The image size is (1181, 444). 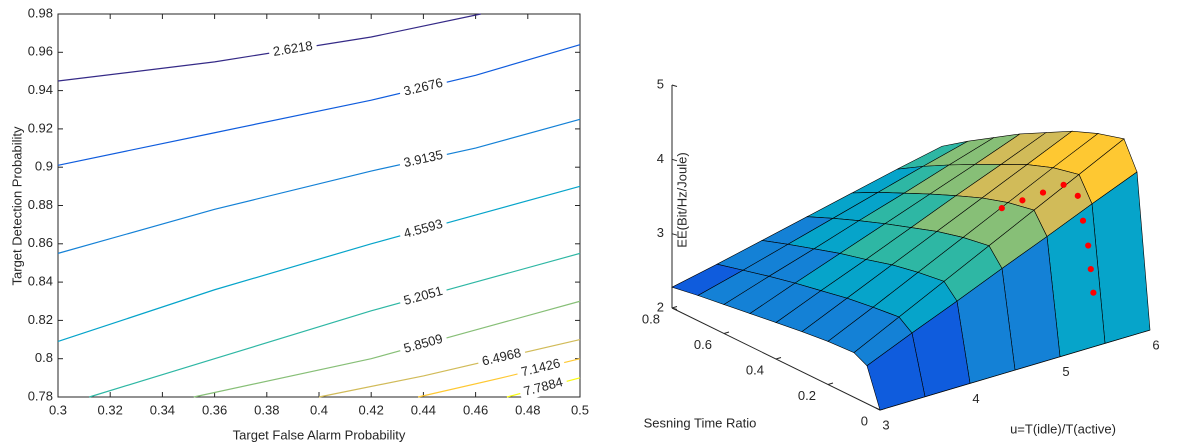 What do you see at coordinates (40, 319) in the screenshot?
I see `y-tick-label: 0.82` at bounding box center [40, 319].